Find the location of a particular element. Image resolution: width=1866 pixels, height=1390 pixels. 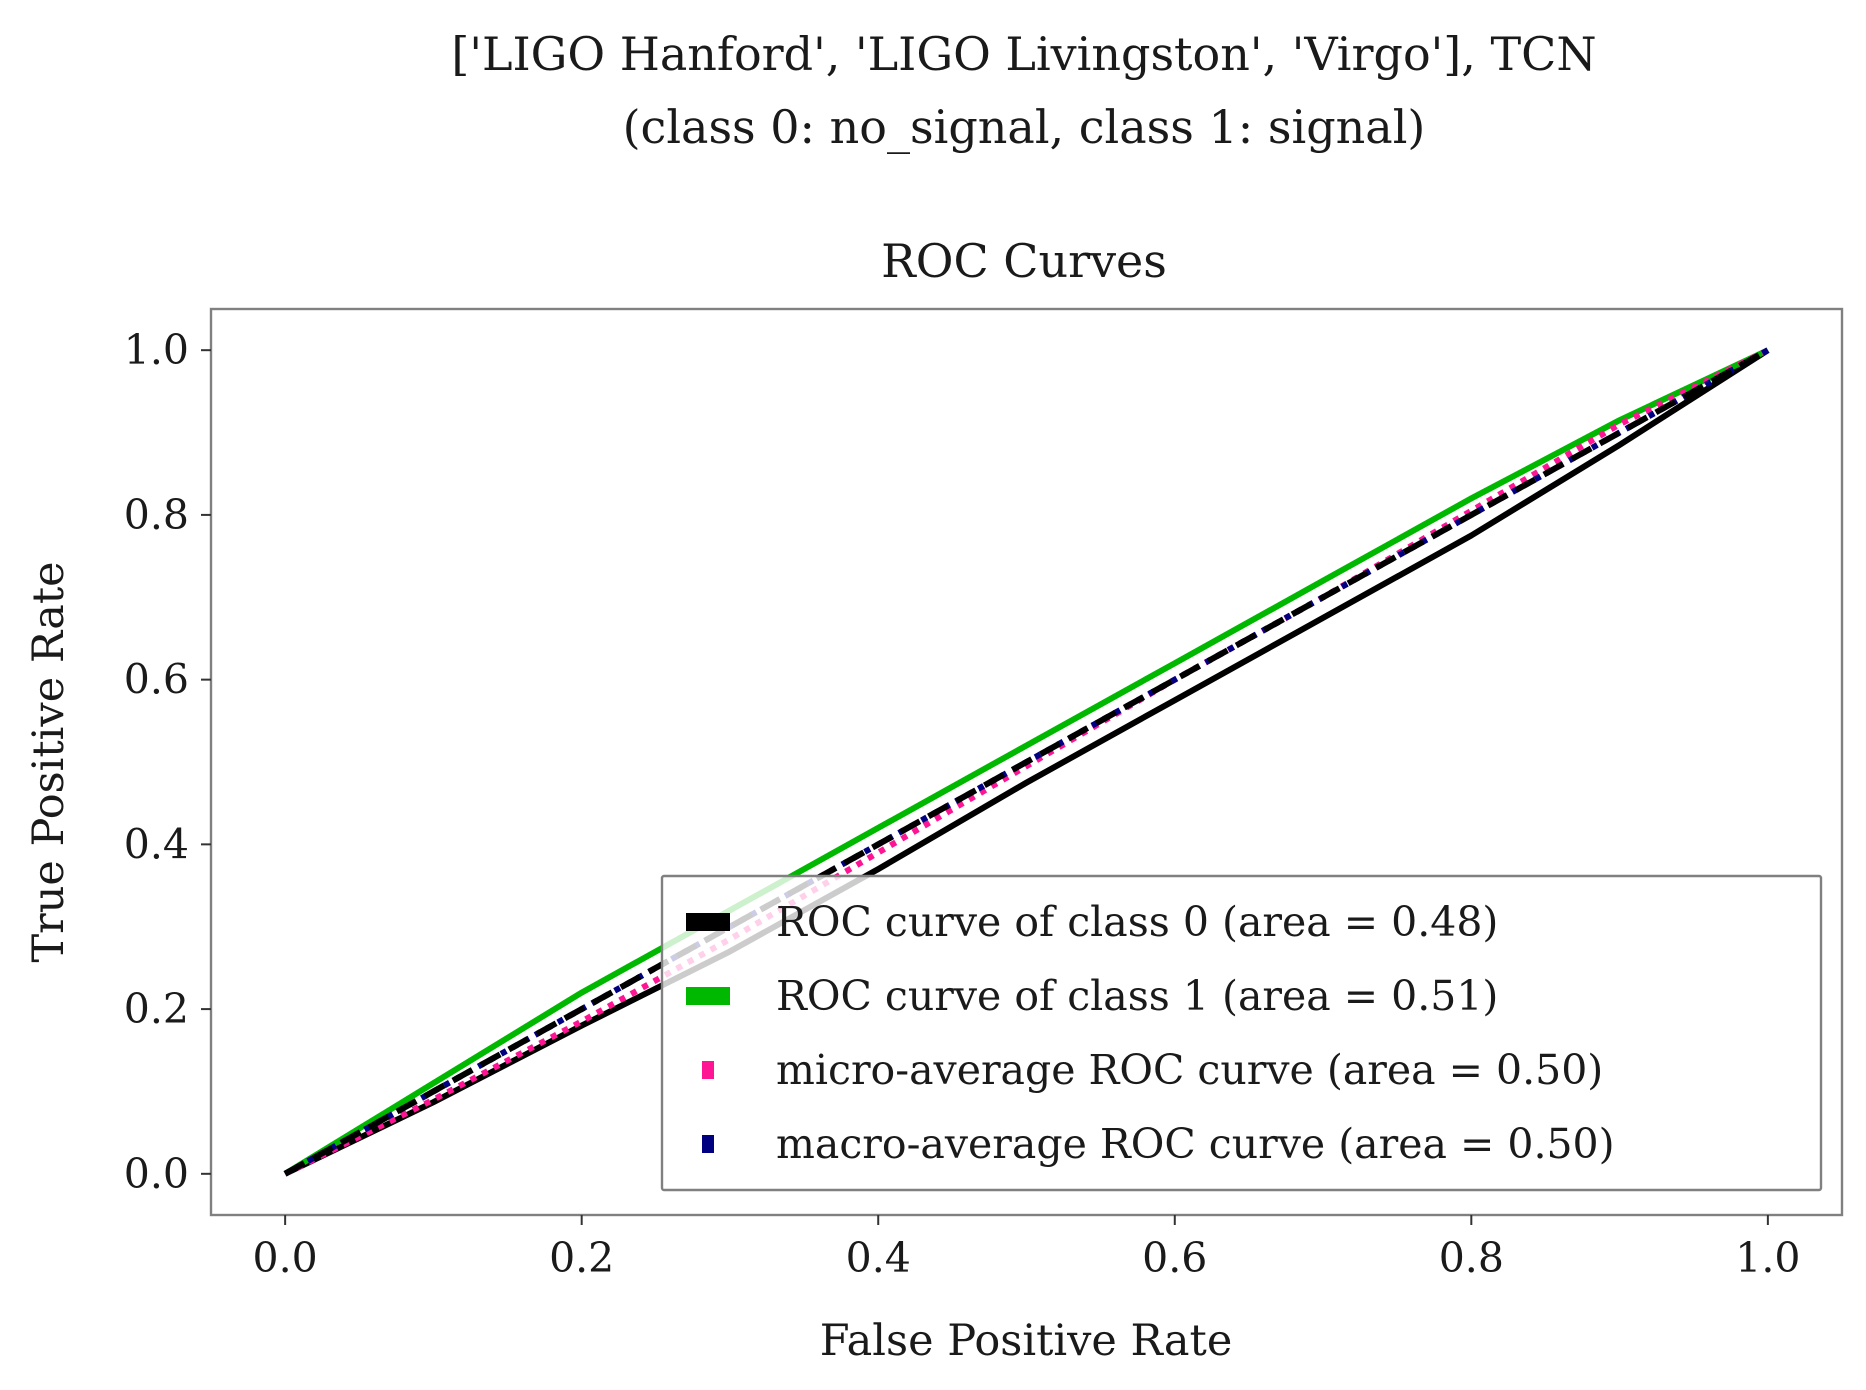

x-tick-label: 0.6 is located at coordinates (1174, 1258).